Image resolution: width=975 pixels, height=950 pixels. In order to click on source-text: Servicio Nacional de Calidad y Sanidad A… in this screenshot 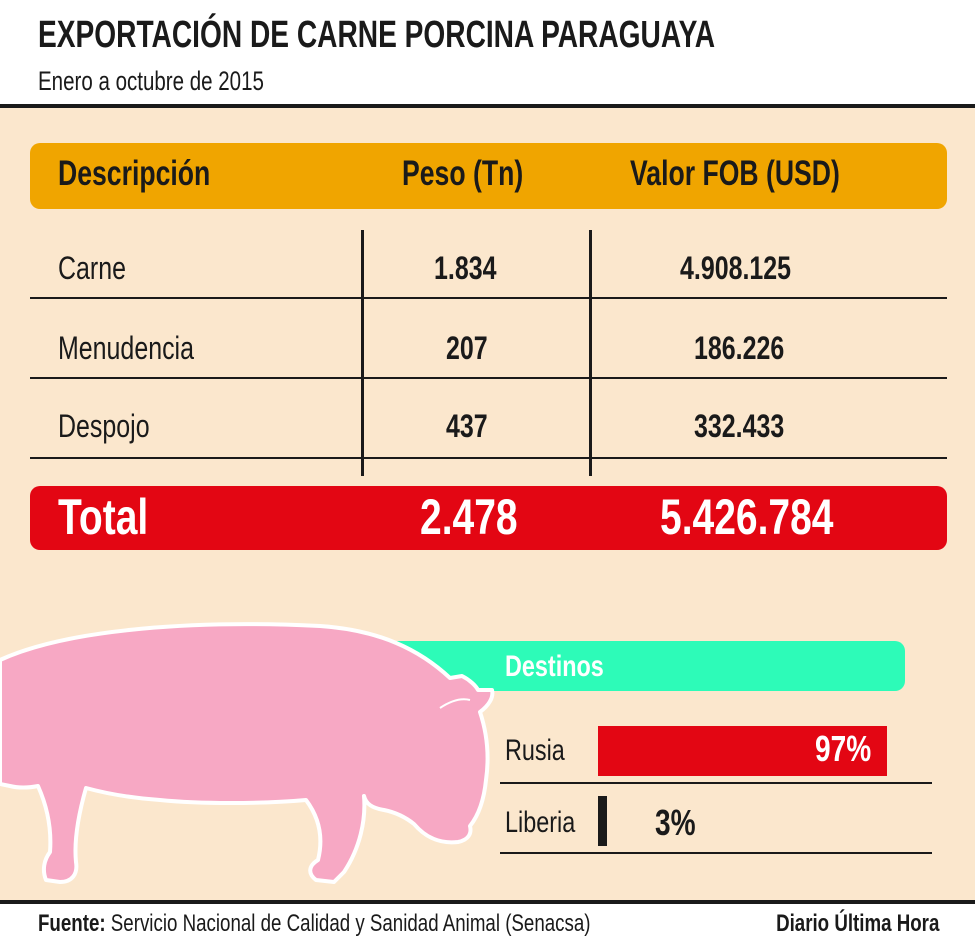, I will do `click(350, 923)`.